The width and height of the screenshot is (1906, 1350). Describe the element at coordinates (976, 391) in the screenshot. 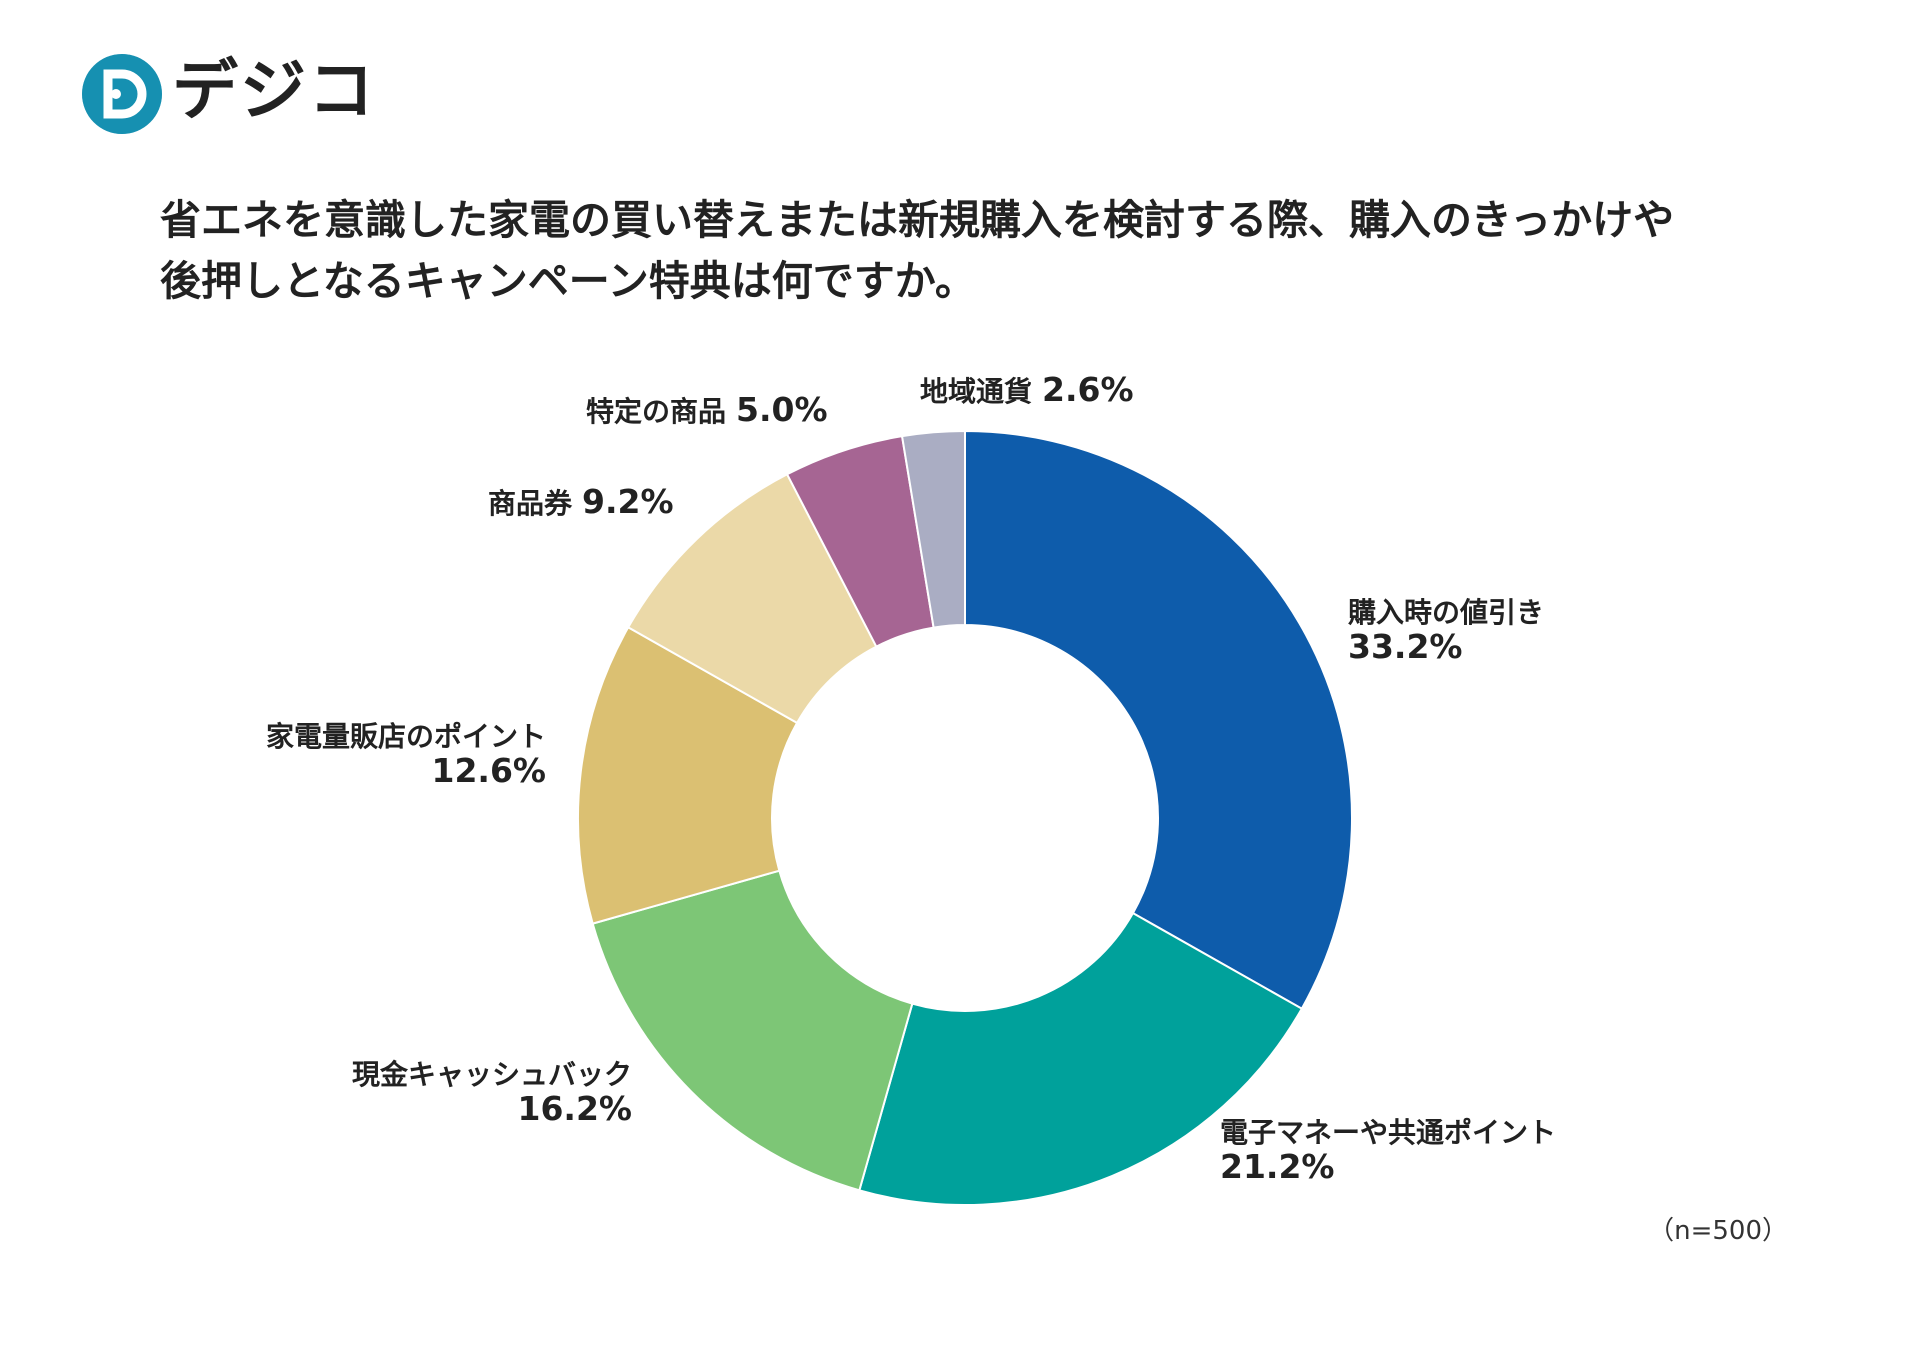

I see `label-local-currency-name: 地域通貨` at that location.